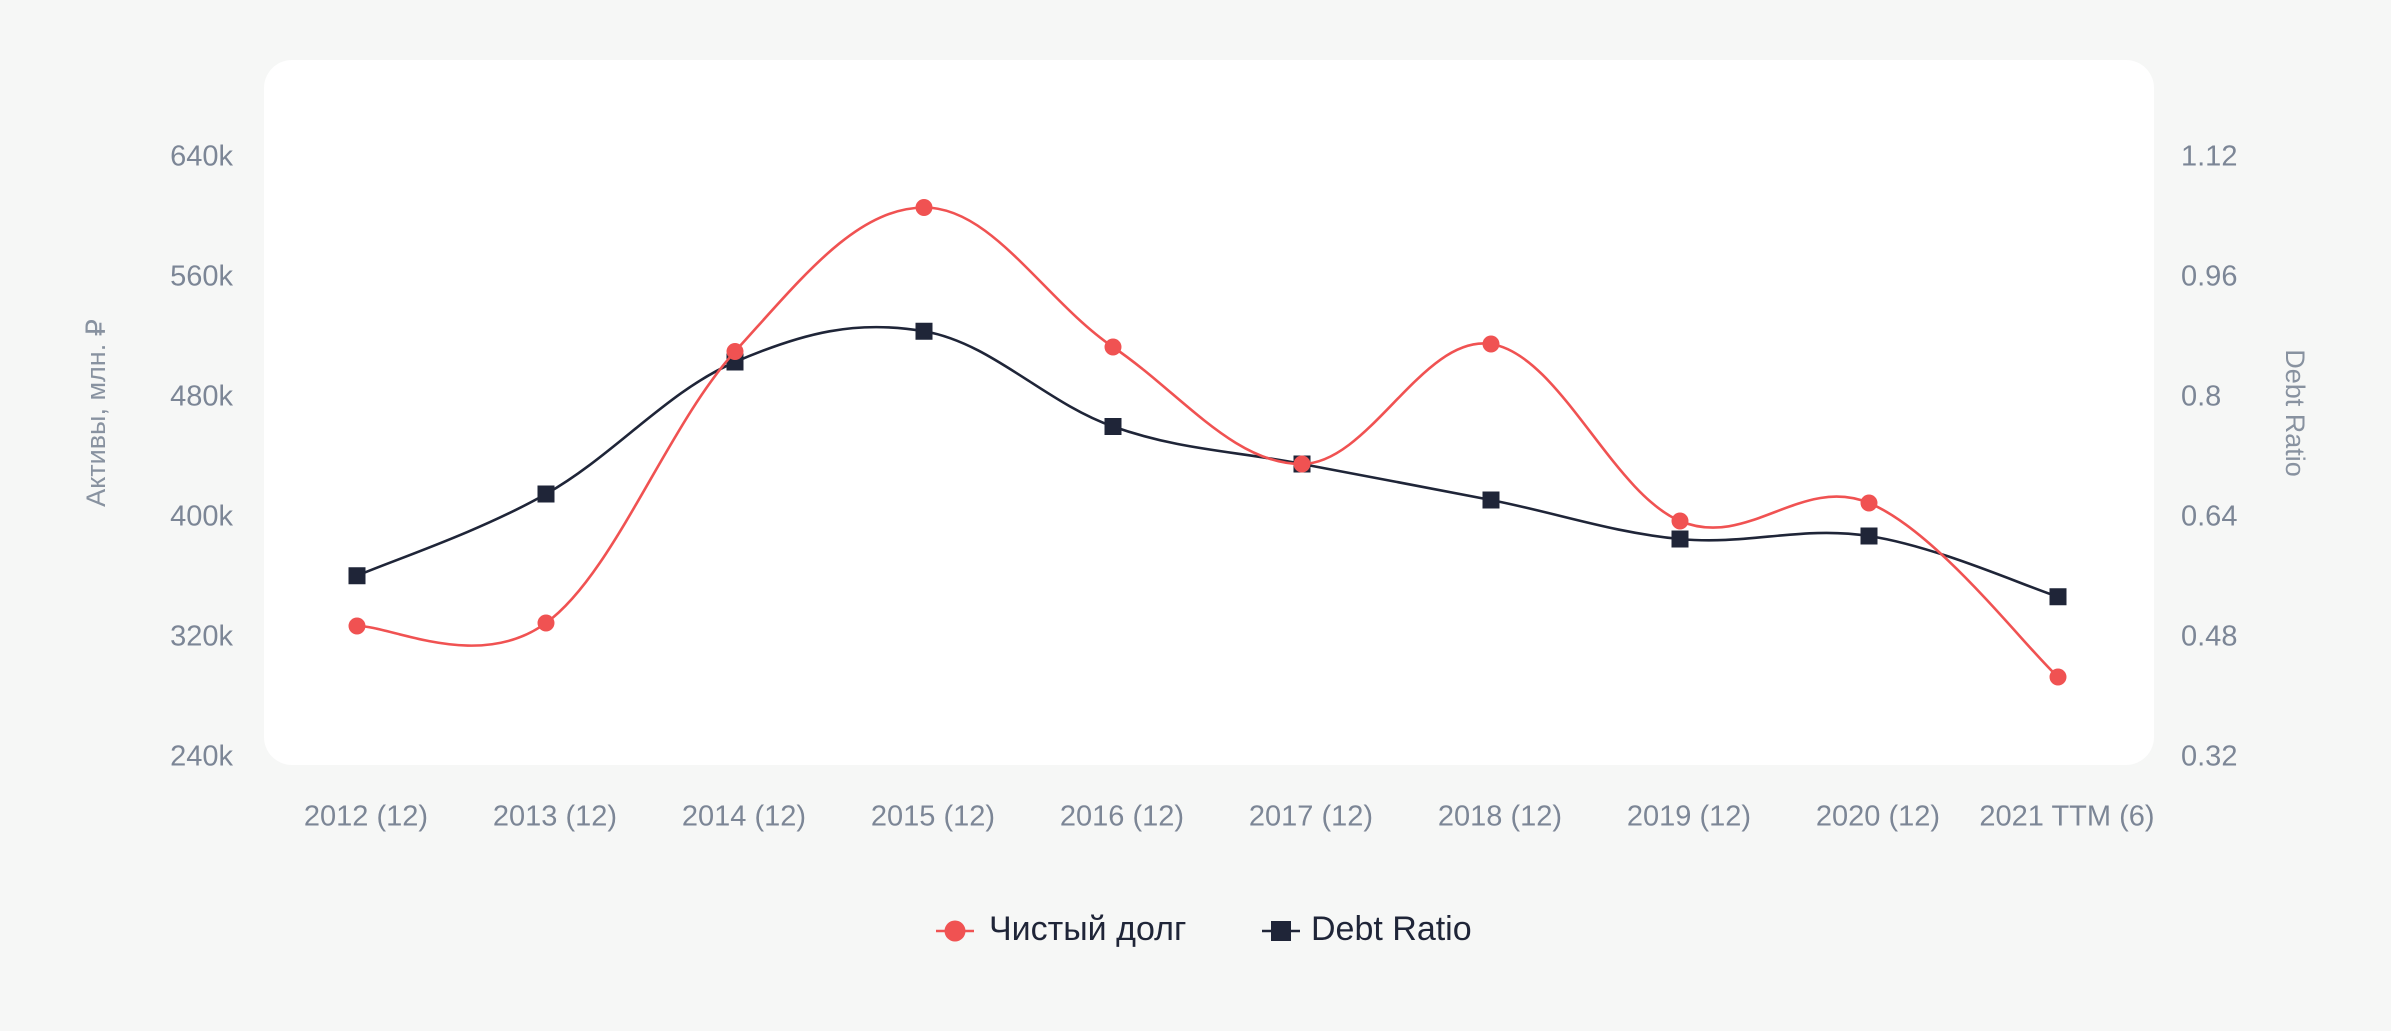  What do you see at coordinates (933, 817) in the screenshot?
I see `x-tick-label: 2015 (12)` at bounding box center [933, 817].